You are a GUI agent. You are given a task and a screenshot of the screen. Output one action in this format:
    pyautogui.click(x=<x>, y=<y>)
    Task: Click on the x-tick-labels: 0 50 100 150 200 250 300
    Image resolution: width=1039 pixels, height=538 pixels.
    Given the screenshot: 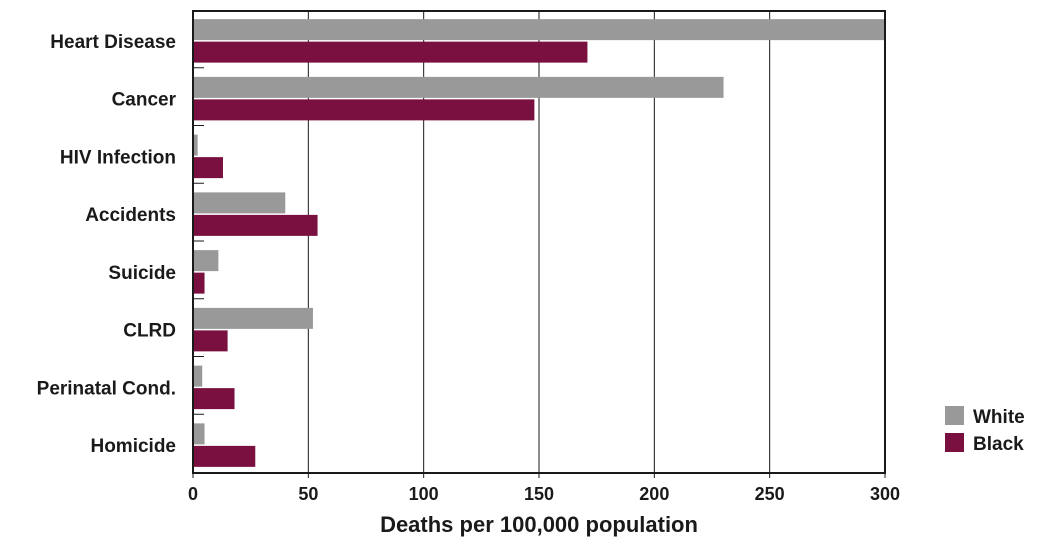 What is the action you would take?
    pyautogui.click(x=544, y=488)
    